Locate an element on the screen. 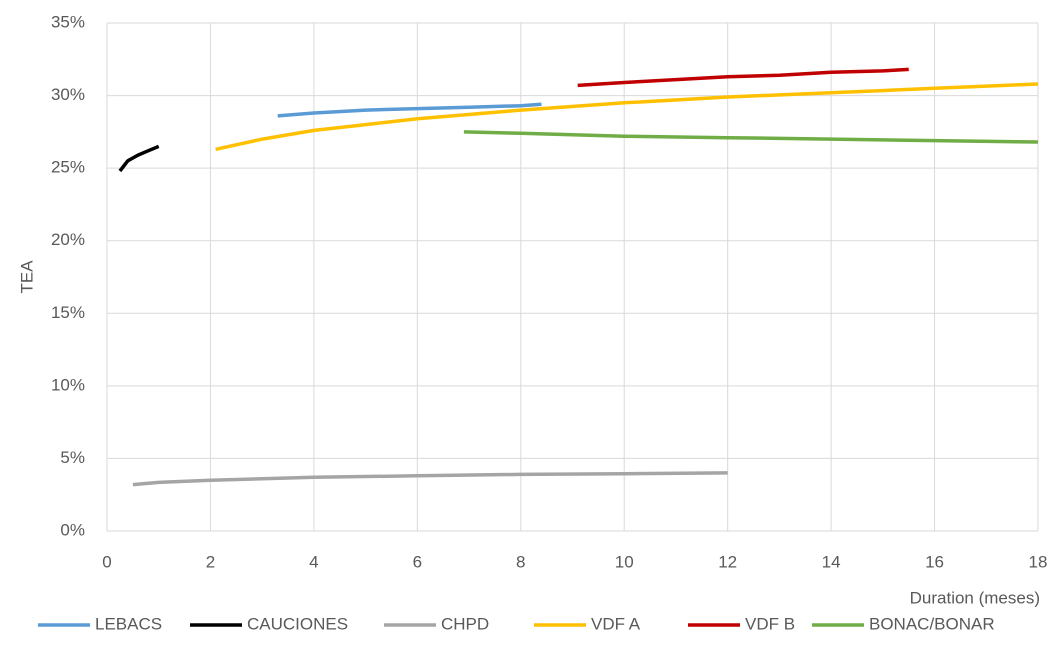 The image size is (1054, 659). x-tick-label: 6 is located at coordinates (417, 561).